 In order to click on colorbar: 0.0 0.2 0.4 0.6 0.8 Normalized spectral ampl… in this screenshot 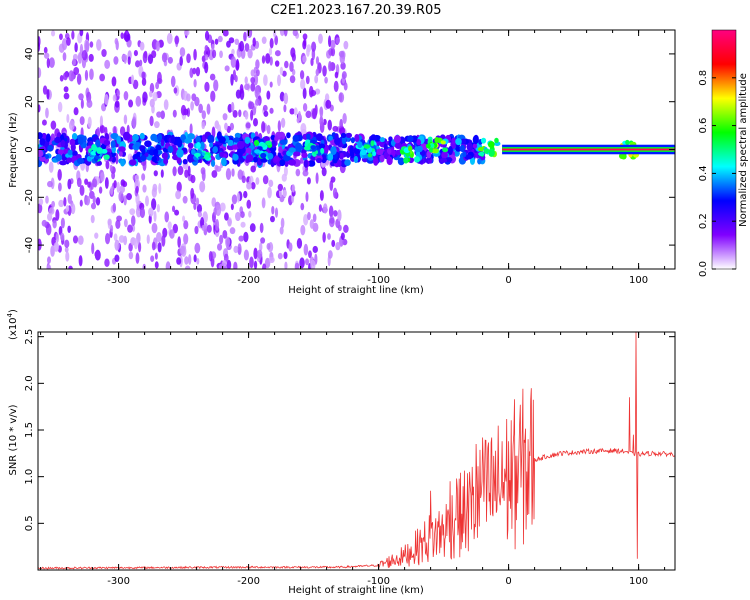, I will do `click(723, 153)`.